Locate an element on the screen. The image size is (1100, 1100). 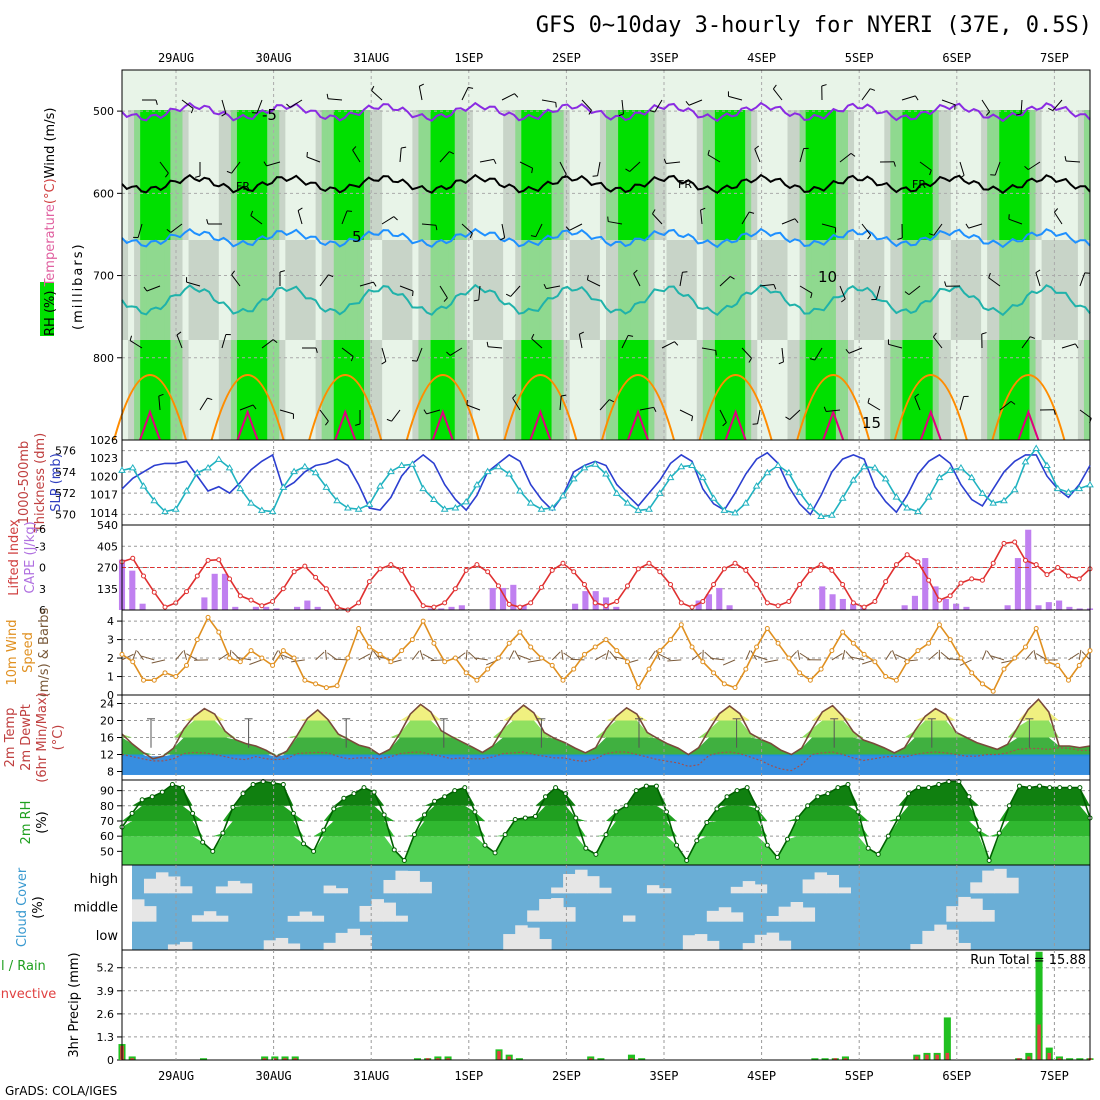
cape-side-label: Lifted Index is located at coordinates (14, 557).